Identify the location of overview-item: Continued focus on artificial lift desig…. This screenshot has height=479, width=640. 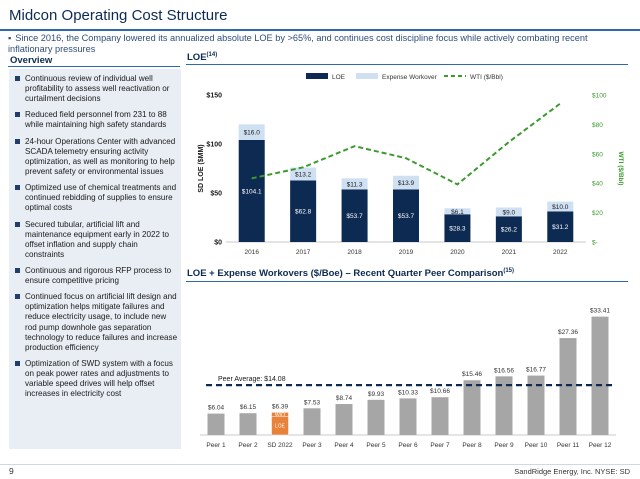
(96, 322).